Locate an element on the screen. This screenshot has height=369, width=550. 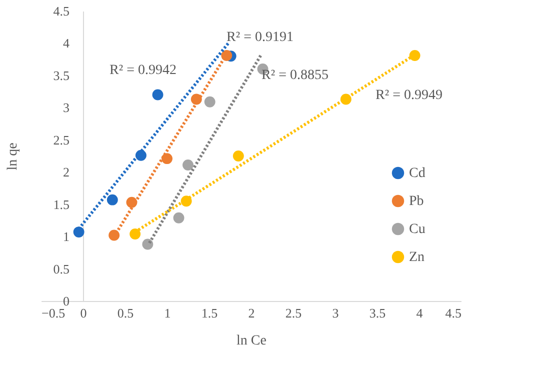
x-tick-label: 4.5 is located at coordinates (453, 313).